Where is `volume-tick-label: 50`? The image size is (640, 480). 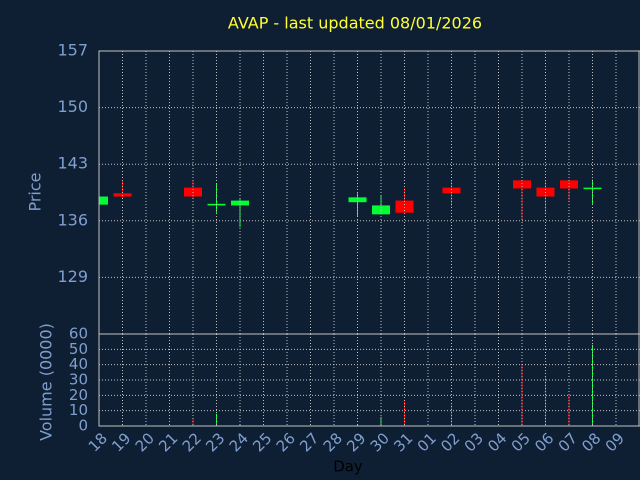 volume-tick-label: 50 is located at coordinates (78, 349).